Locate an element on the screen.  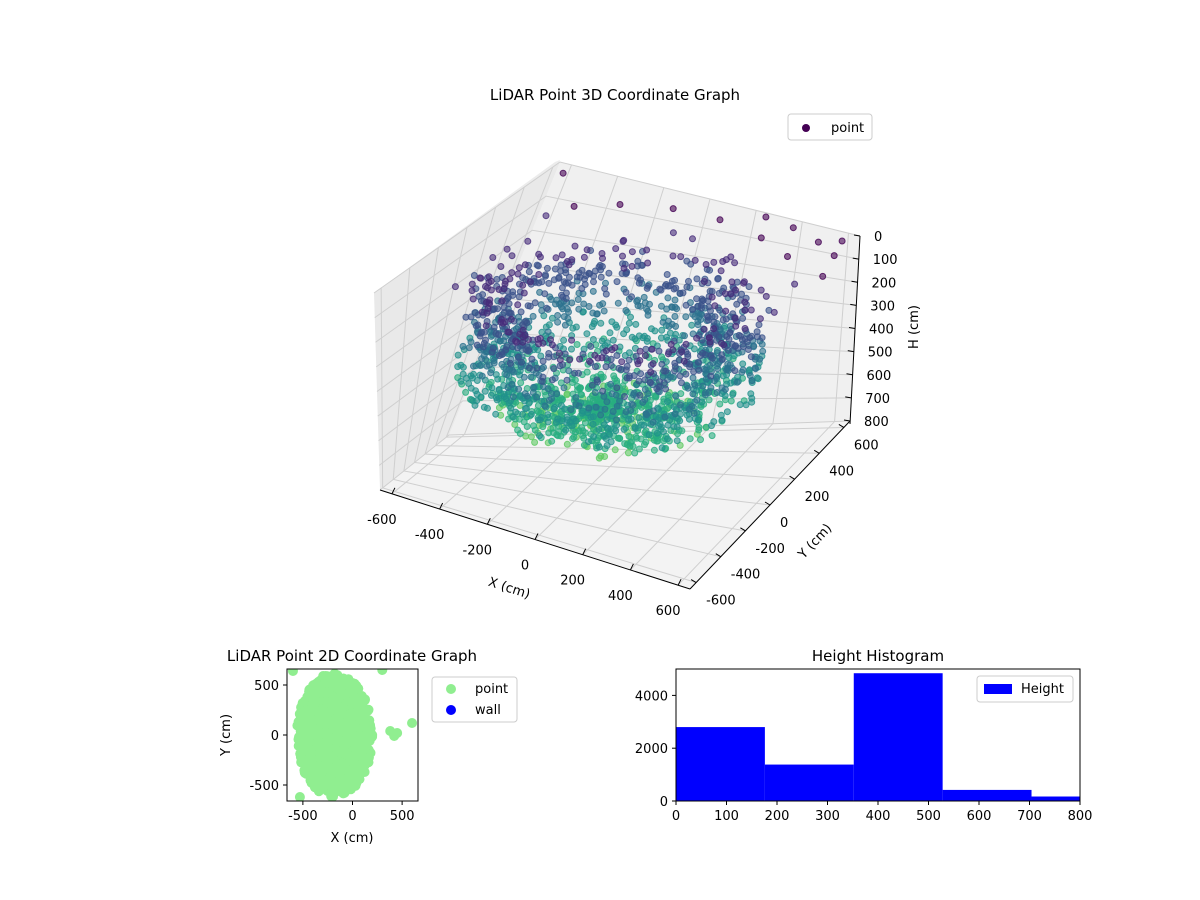
3d-grid-line-z is located at coordinates (615, 455).